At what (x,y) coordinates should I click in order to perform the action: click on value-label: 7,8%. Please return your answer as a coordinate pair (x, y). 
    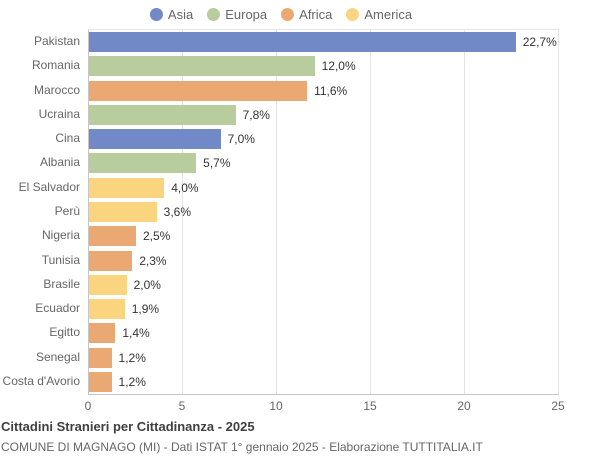
    Looking at the image, I should click on (256, 114).